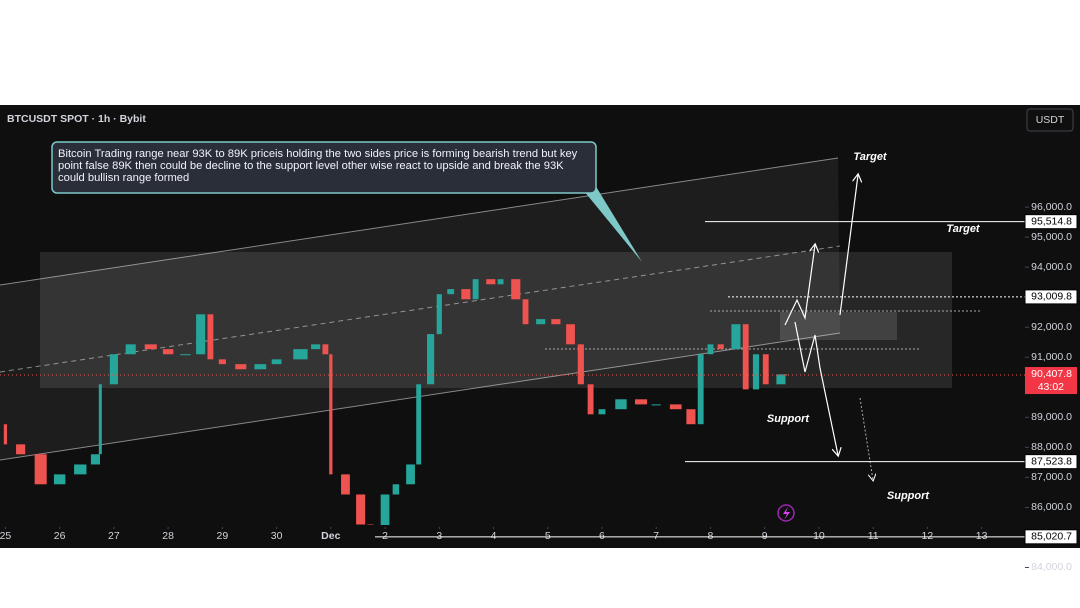  Describe the element at coordinates (602, 536) in the screenshot. I see `x-tick-label: 6` at that location.